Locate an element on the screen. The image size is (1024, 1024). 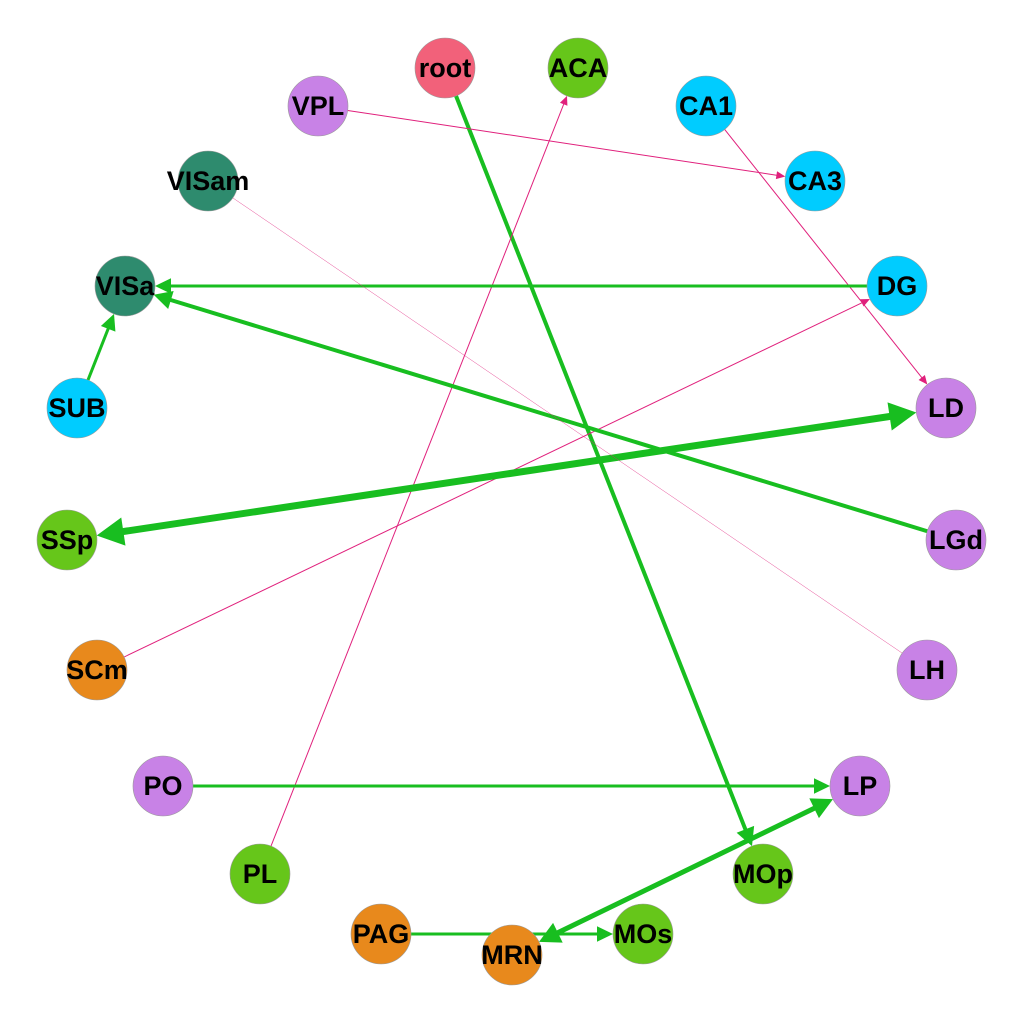
edge-SSp-LD is located at coordinates (506, 474).